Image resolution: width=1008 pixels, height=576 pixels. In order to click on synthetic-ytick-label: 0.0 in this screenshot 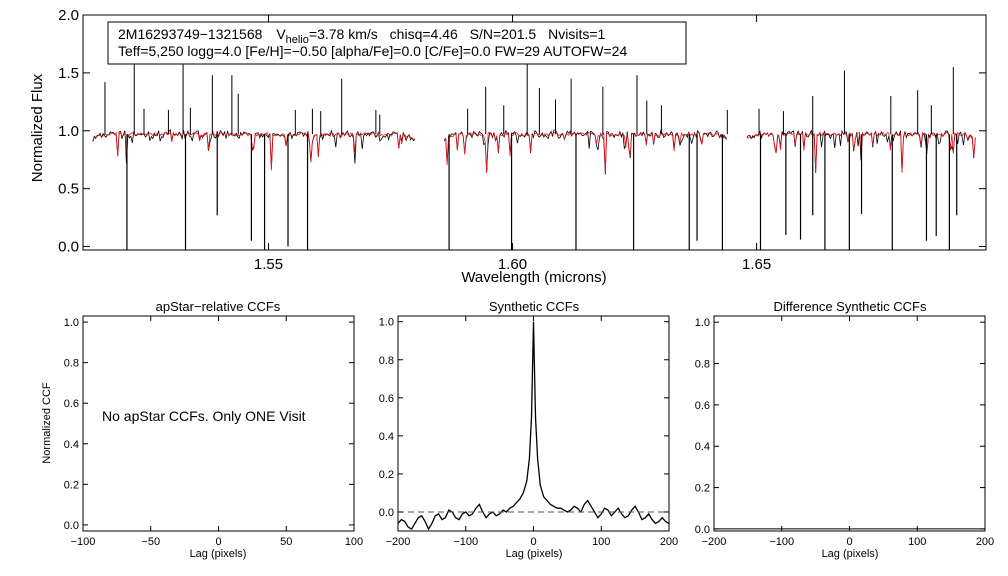, I will do `click(386, 513)`.